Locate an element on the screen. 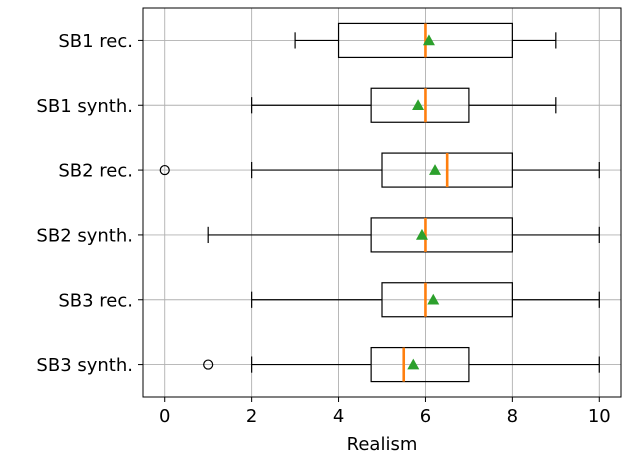 The image size is (628, 457). x-tick-label: 0 is located at coordinates (164, 416).